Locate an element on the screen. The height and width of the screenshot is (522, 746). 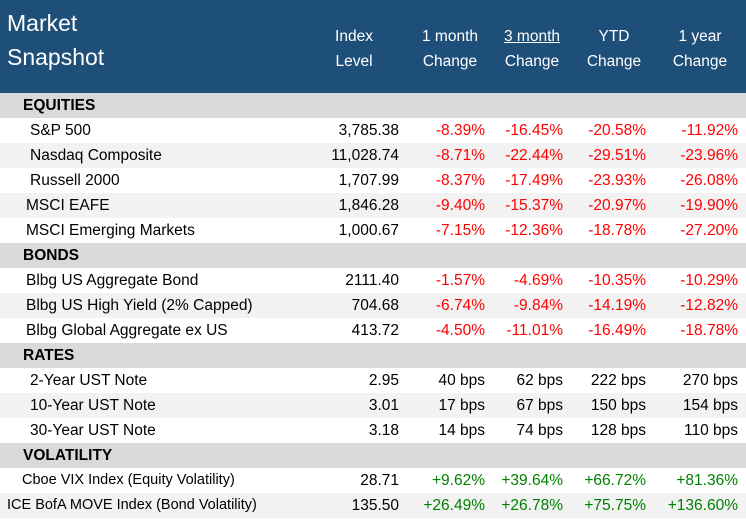
change-3-month: -11.01% is located at coordinates (534, 330).